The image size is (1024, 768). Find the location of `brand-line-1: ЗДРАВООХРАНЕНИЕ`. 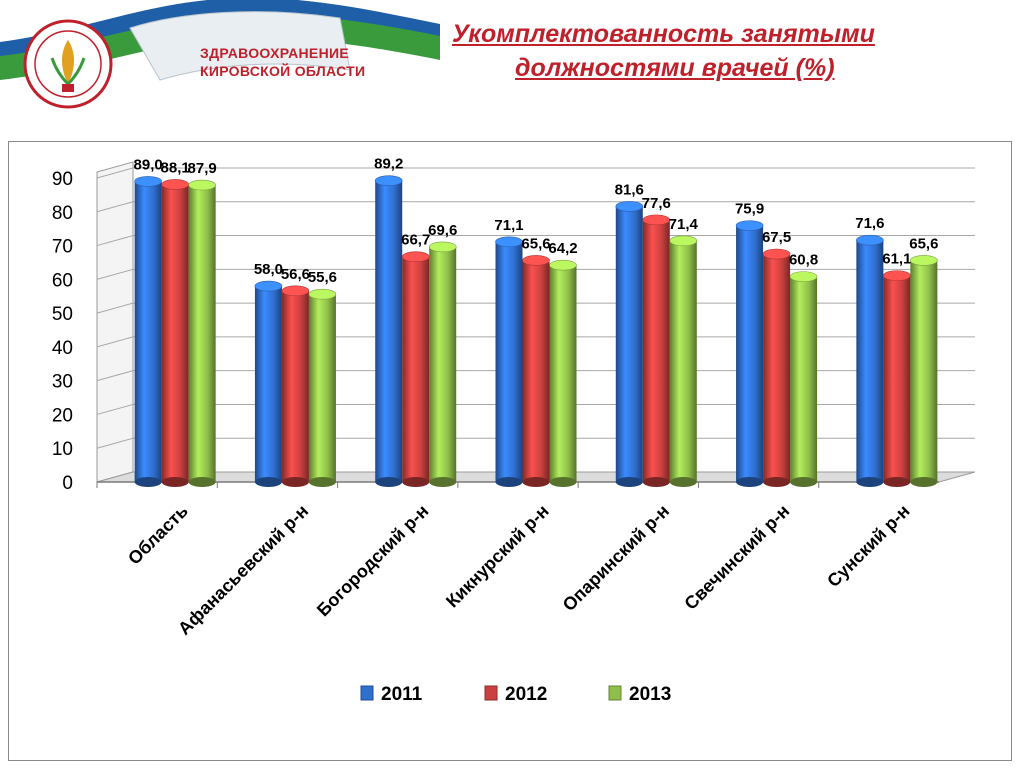

brand-line-1: ЗДРАВООХРАНЕНИЕ is located at coordinates (274, 53).